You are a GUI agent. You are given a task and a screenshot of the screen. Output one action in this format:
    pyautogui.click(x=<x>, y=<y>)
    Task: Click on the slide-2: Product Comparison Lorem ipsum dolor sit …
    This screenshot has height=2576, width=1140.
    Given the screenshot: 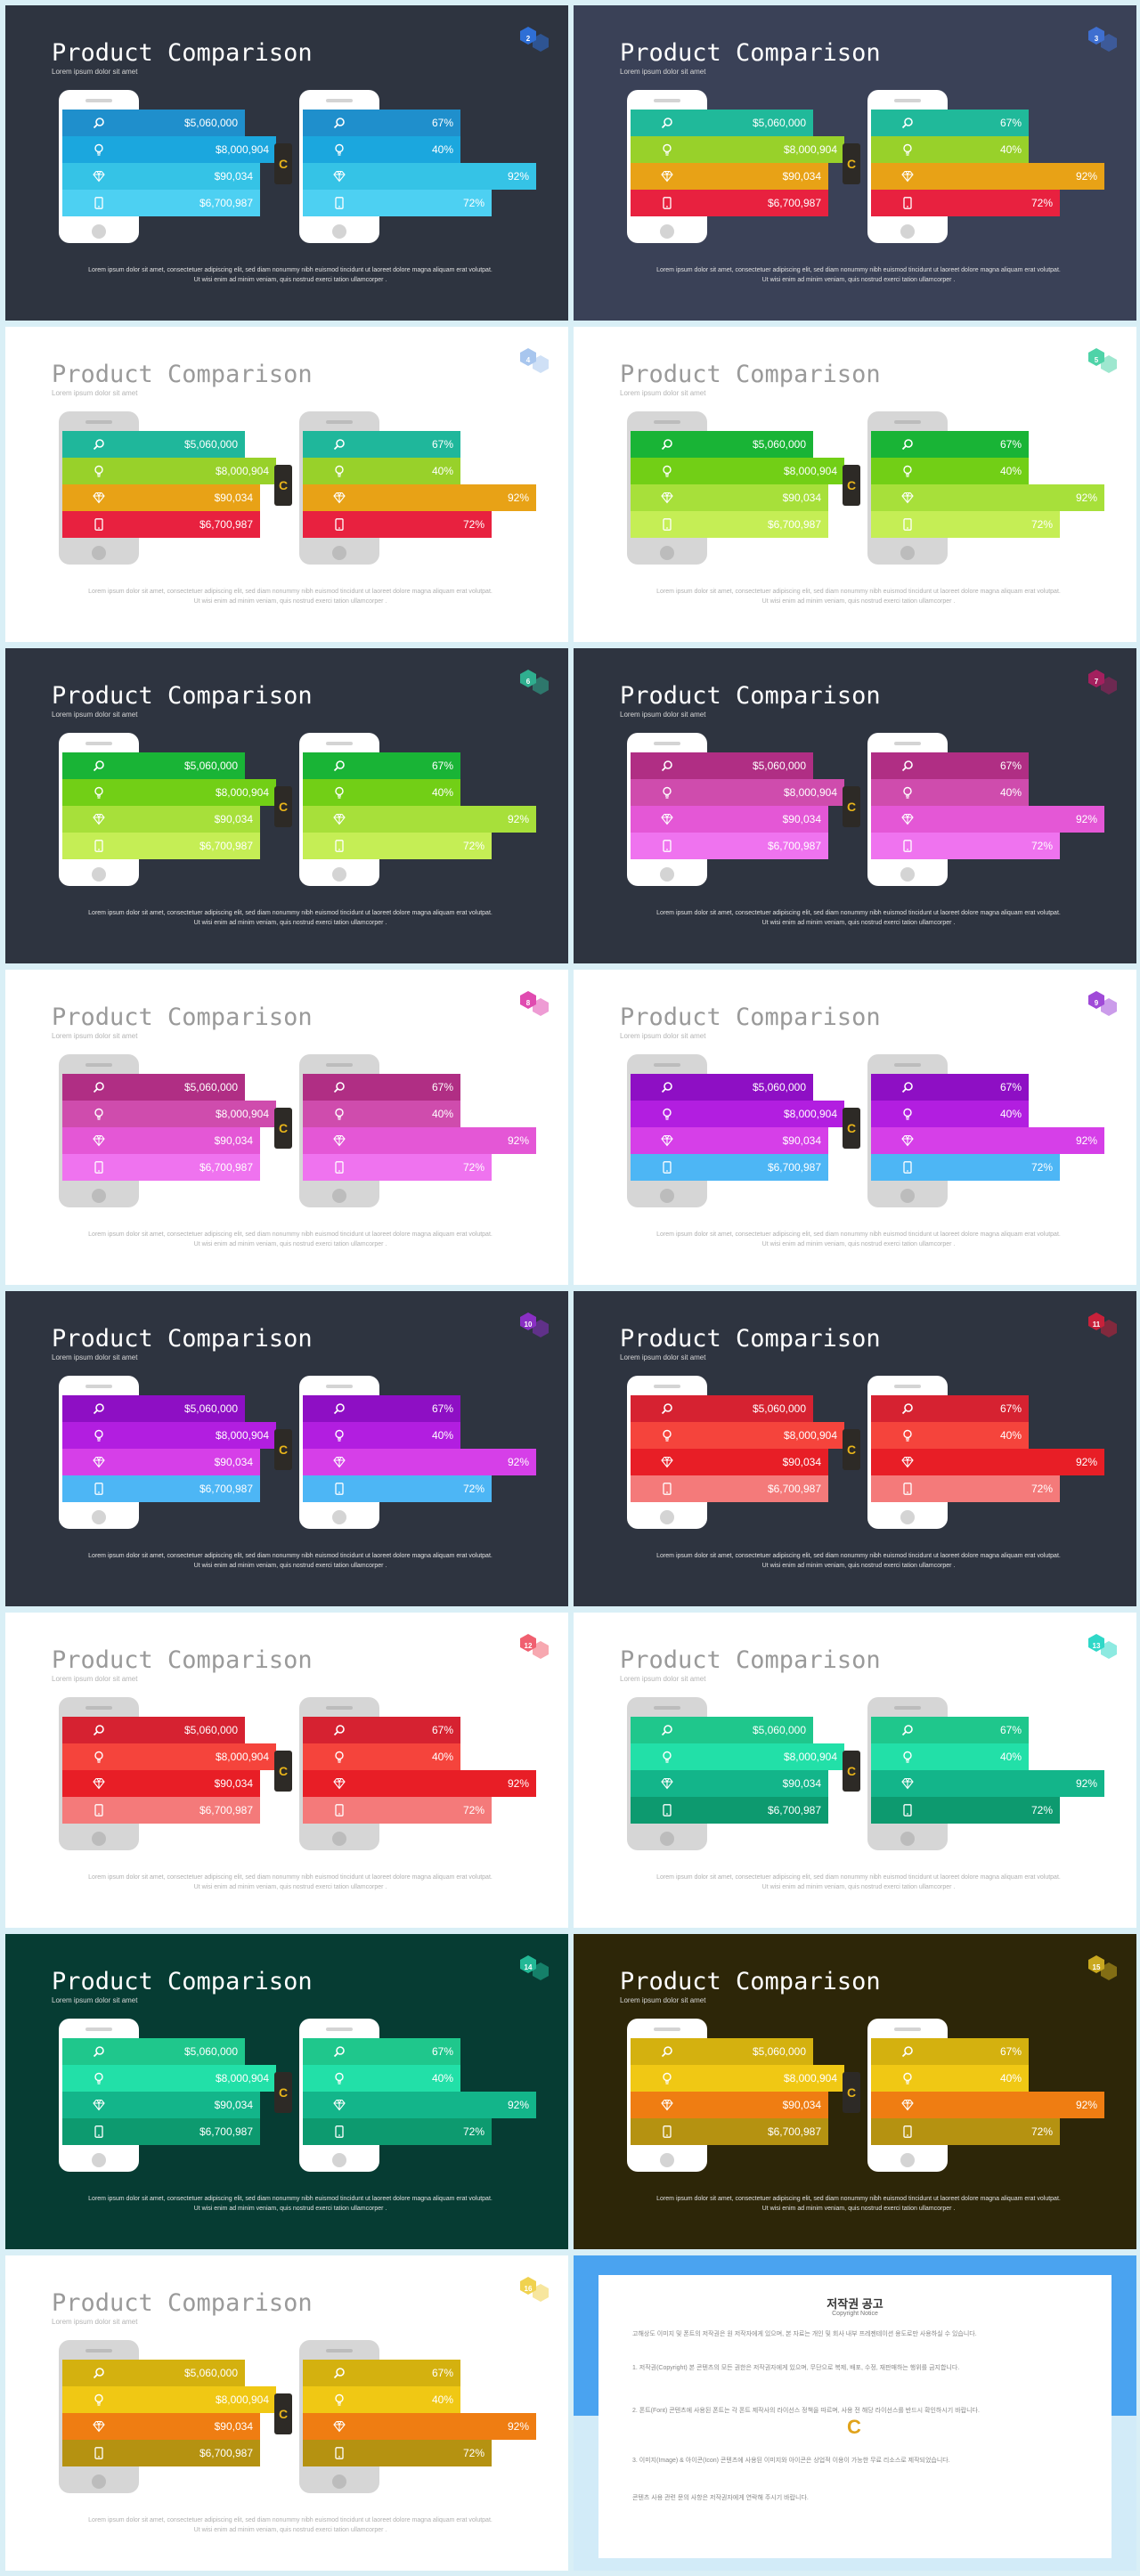 What is the action you would take?
    pyautogui.click(x=286, y=163)
    